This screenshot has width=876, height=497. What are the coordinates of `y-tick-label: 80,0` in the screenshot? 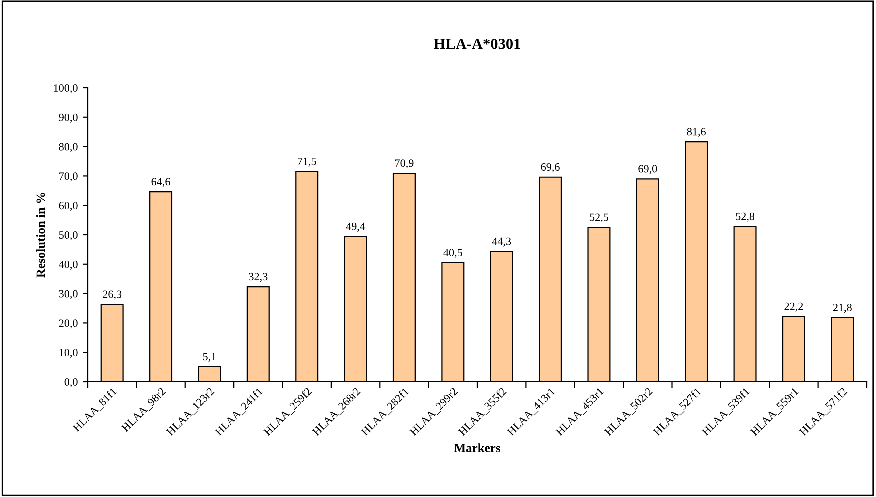 It's located at (68, 147).